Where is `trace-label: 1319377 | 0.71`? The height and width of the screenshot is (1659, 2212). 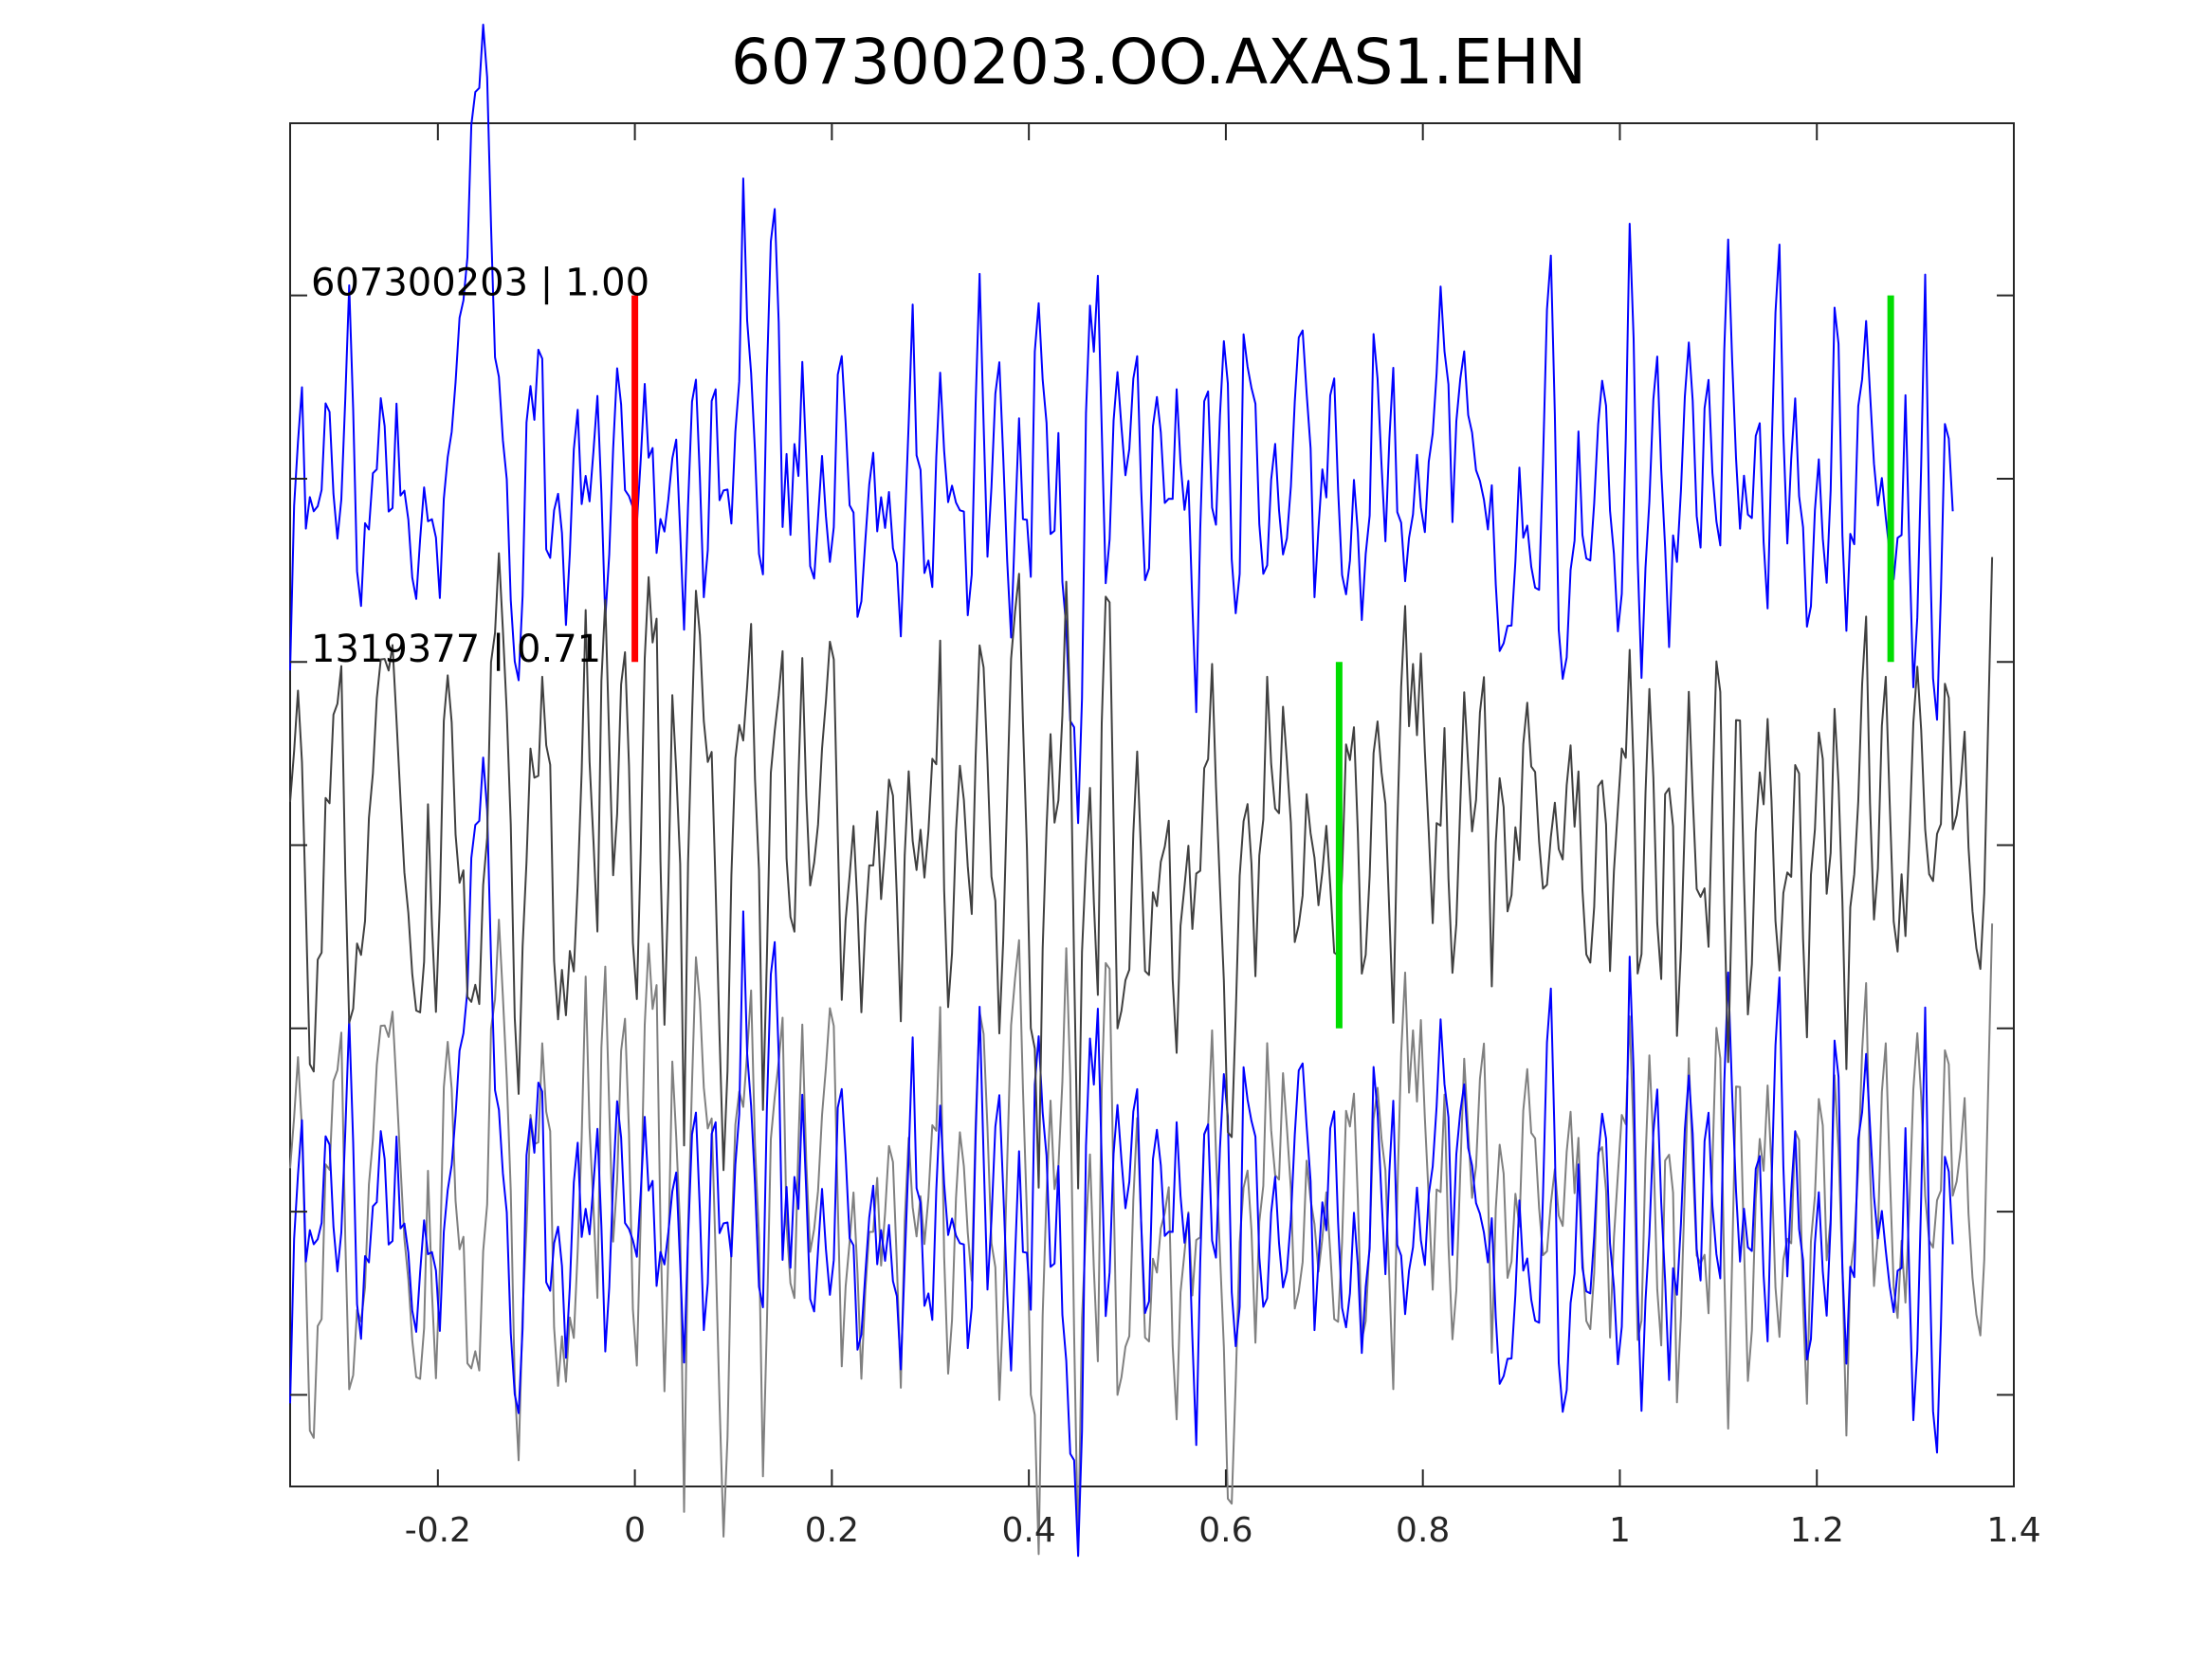
trace-label: 1319377 | 0.71 is located at coordinates (456, 649).